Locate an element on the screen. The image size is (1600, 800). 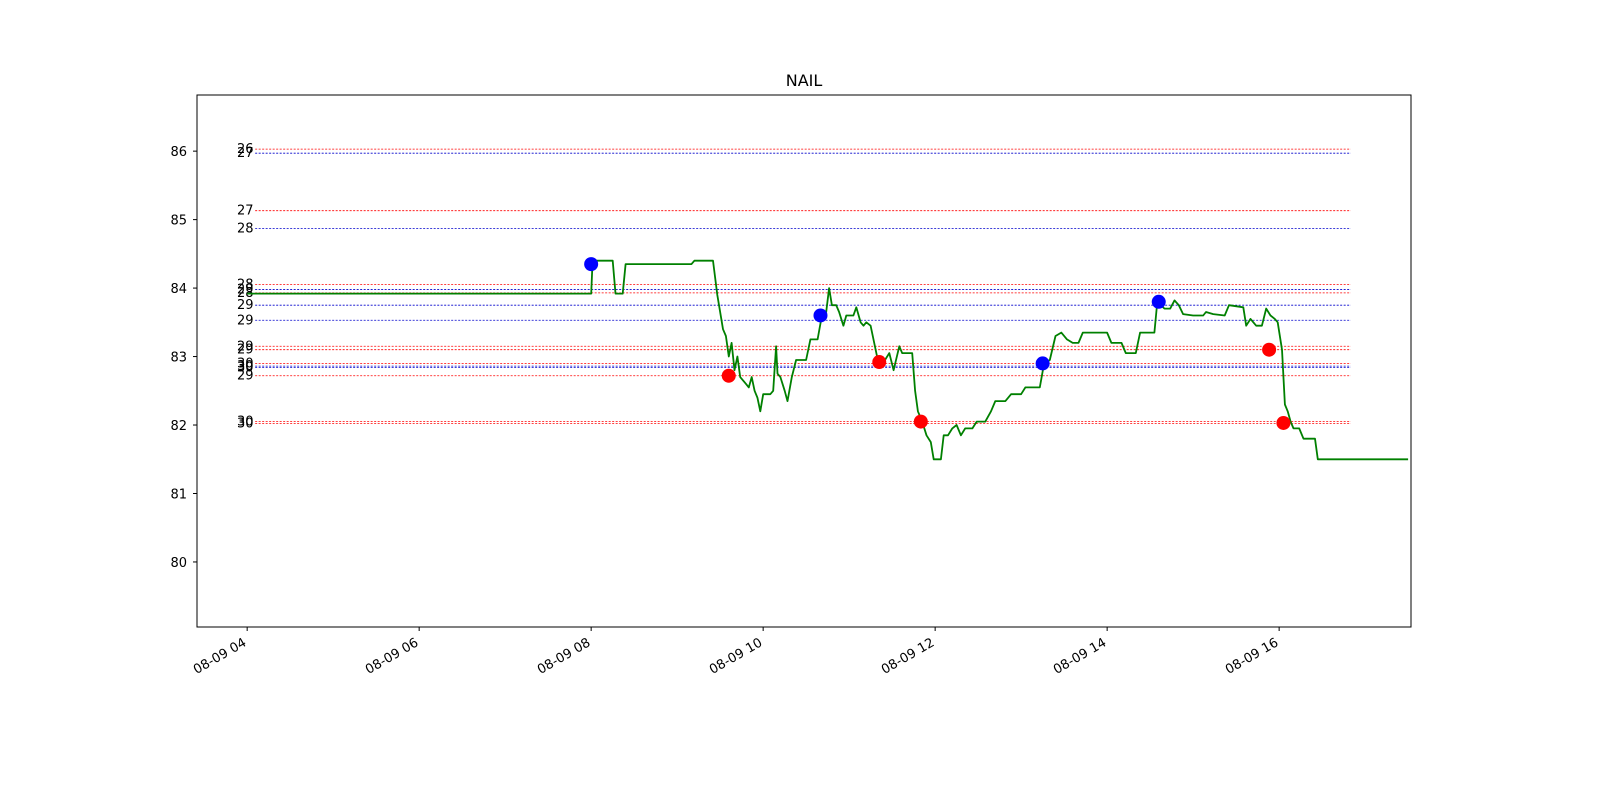
y-tick-label: 82 is located at coordinates (178, 426).